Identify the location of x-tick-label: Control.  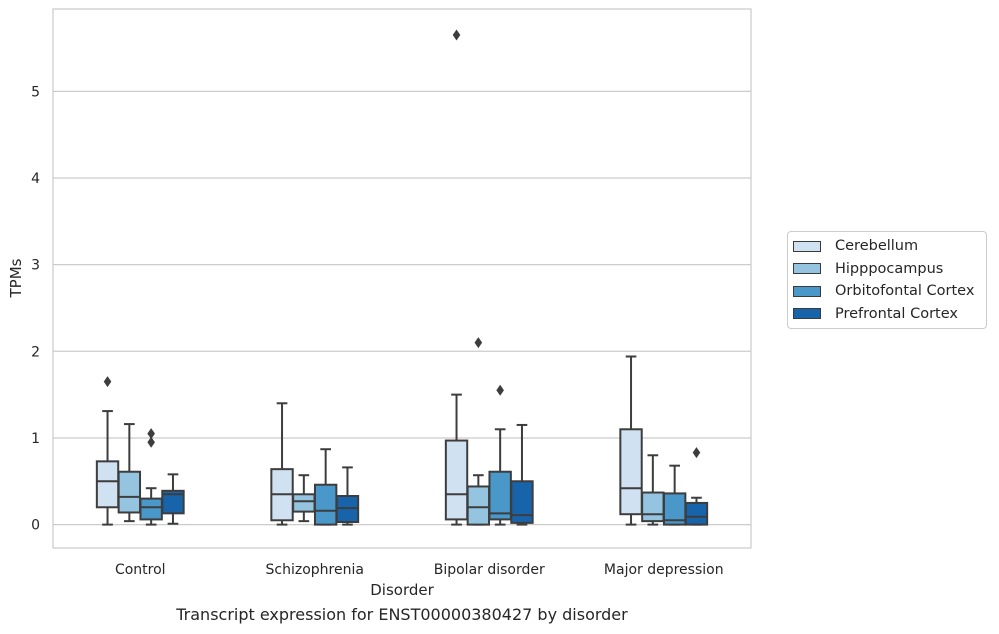
(140, 570).